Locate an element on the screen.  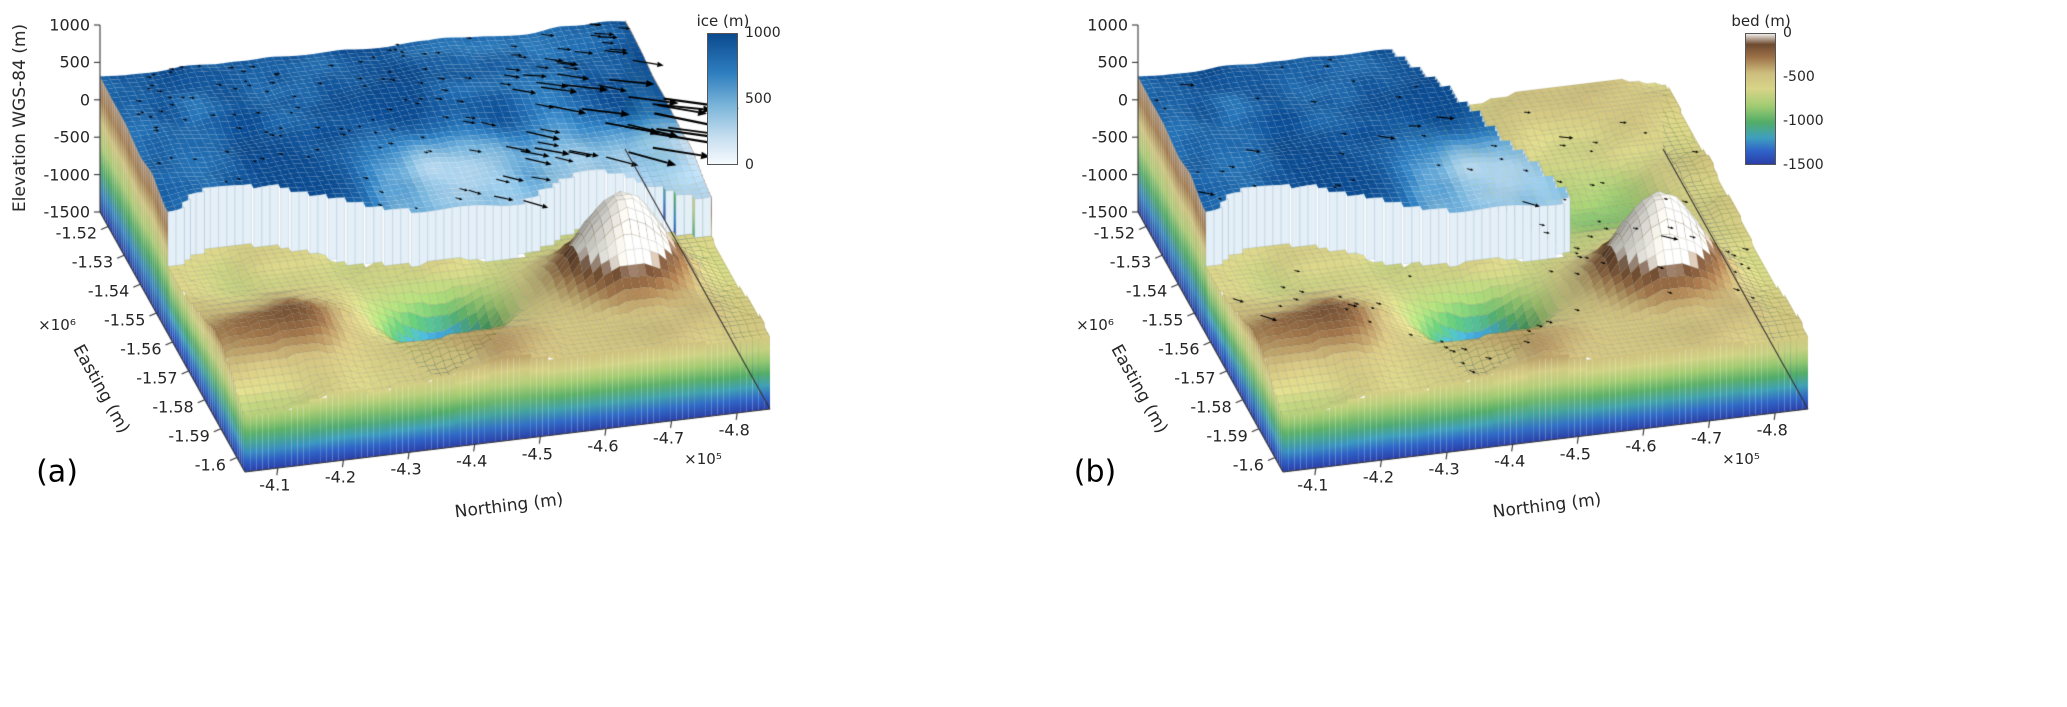
easting-tick-label-a: -1.58 is located at coordinates (173, 407).